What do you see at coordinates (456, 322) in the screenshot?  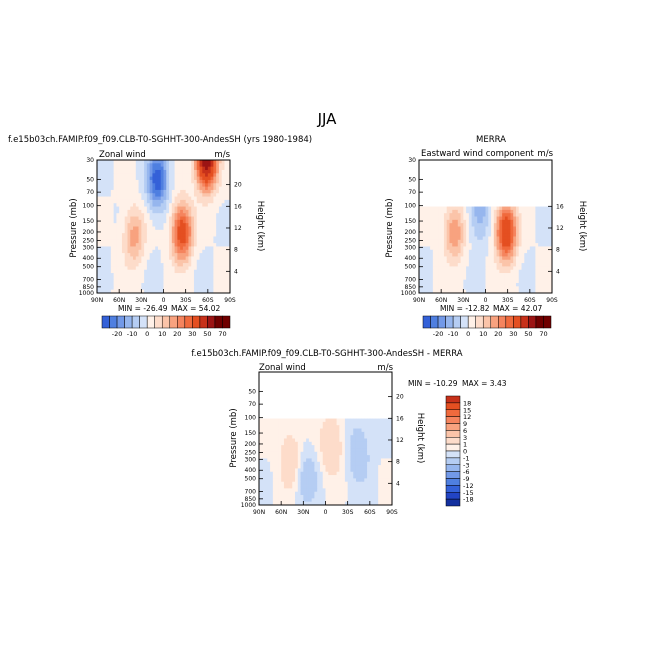 I see `colorbar-swatch` at bounding box center [456, 322].